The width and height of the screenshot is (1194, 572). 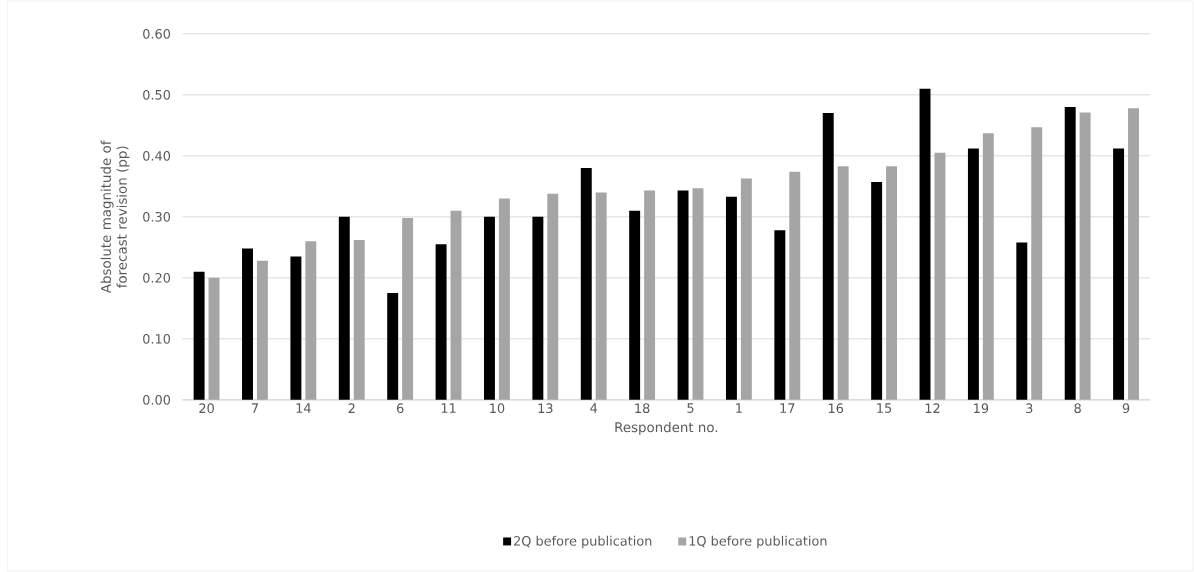 I want to click on x-tick-label: 4, so click(x=594, y=408).